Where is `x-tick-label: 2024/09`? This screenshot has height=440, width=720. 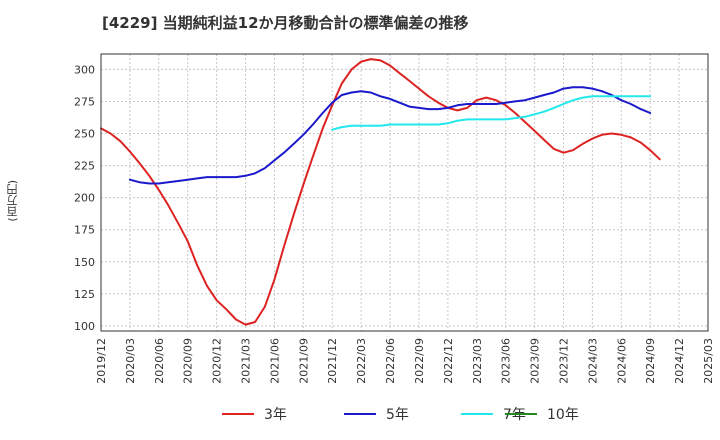 x-tick-label: 2024/09 is located at coordinates (650, 361).